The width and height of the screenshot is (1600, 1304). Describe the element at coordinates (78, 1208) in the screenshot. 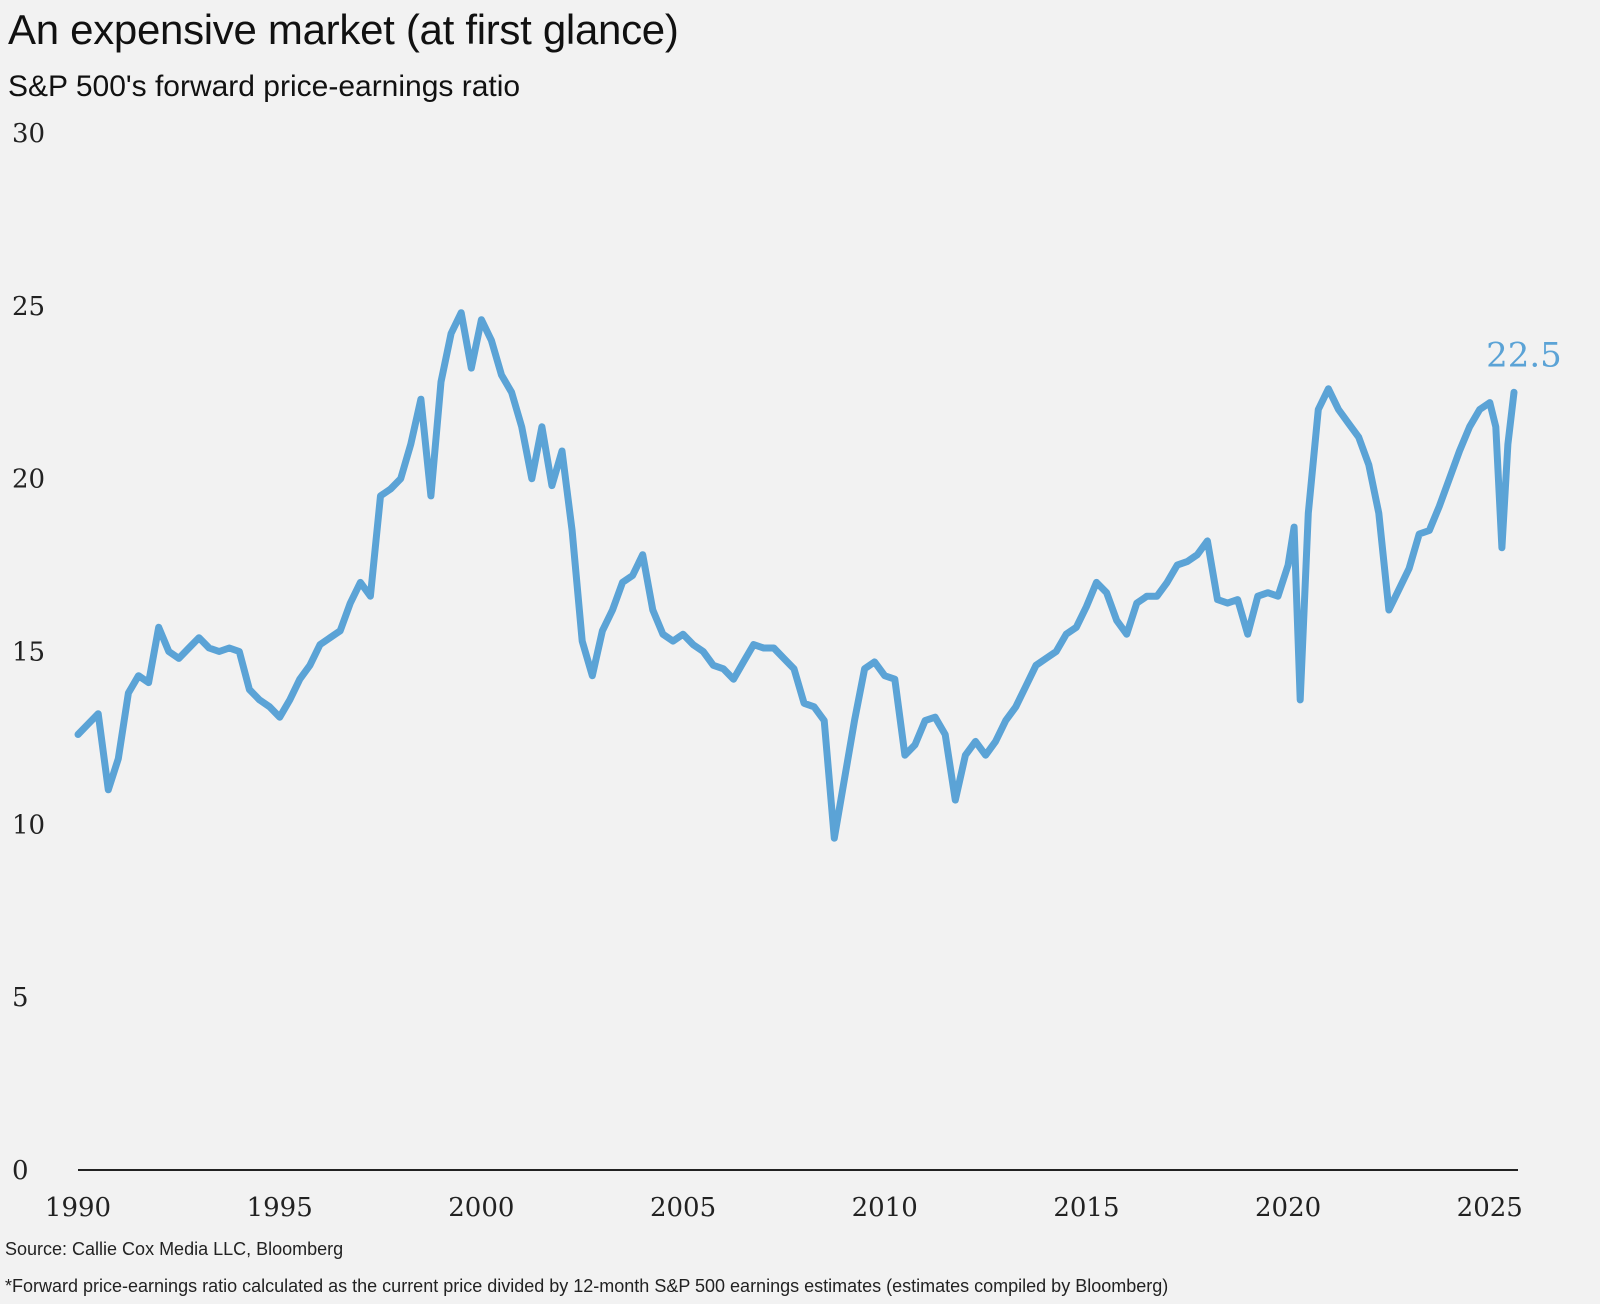

I see `x-tick-label: 1990` at that location.